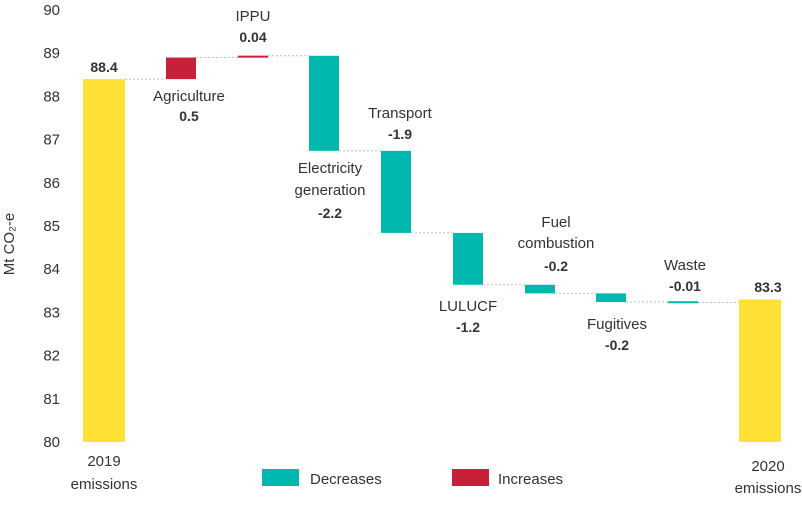  What do you see at coordinates (104, 261) in the screenshot?
I see `bar-y2019` at bounding box center [104, 261].